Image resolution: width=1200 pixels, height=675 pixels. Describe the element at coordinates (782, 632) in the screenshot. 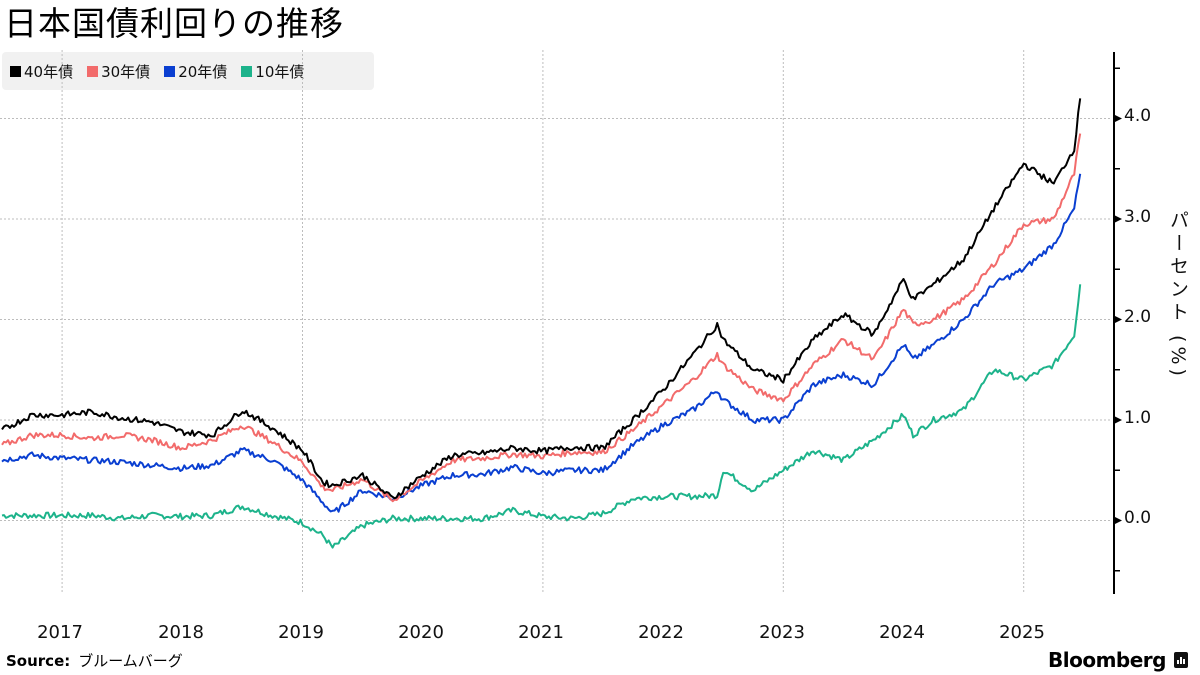

I see `x-tick-2023: 2023` at that location.